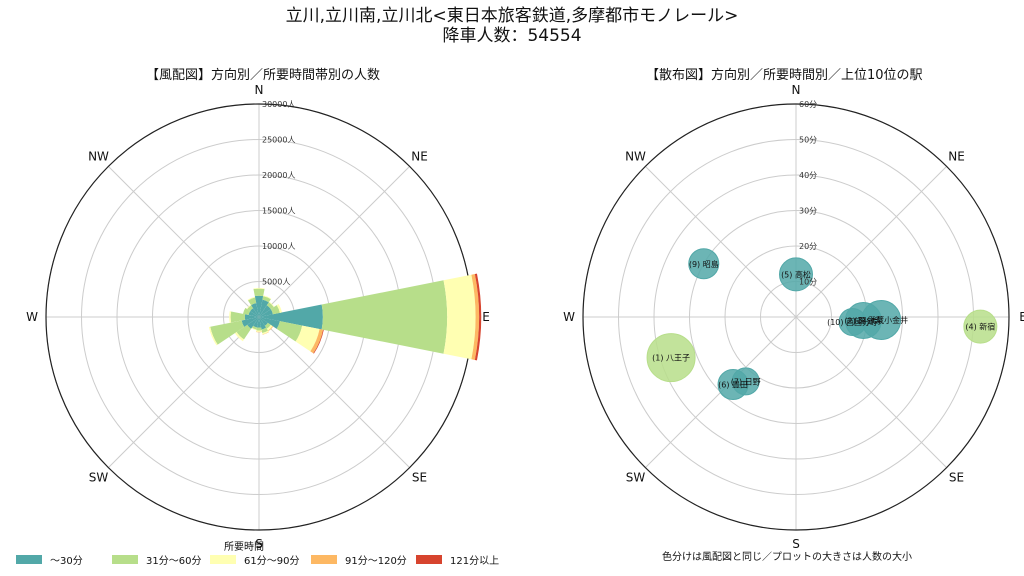  Describe the element at coordinates (376, 561) in the screenshot. I see `legend-label-3: 91分～120分` at that location.